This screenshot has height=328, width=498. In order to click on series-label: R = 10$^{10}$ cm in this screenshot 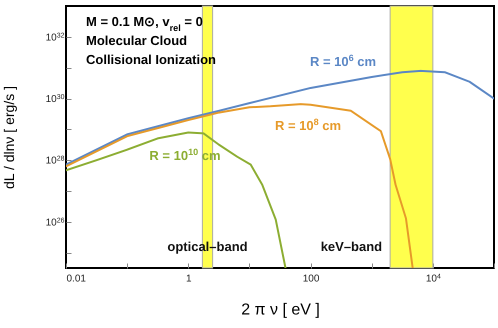, I will do `click(185, 155)`.